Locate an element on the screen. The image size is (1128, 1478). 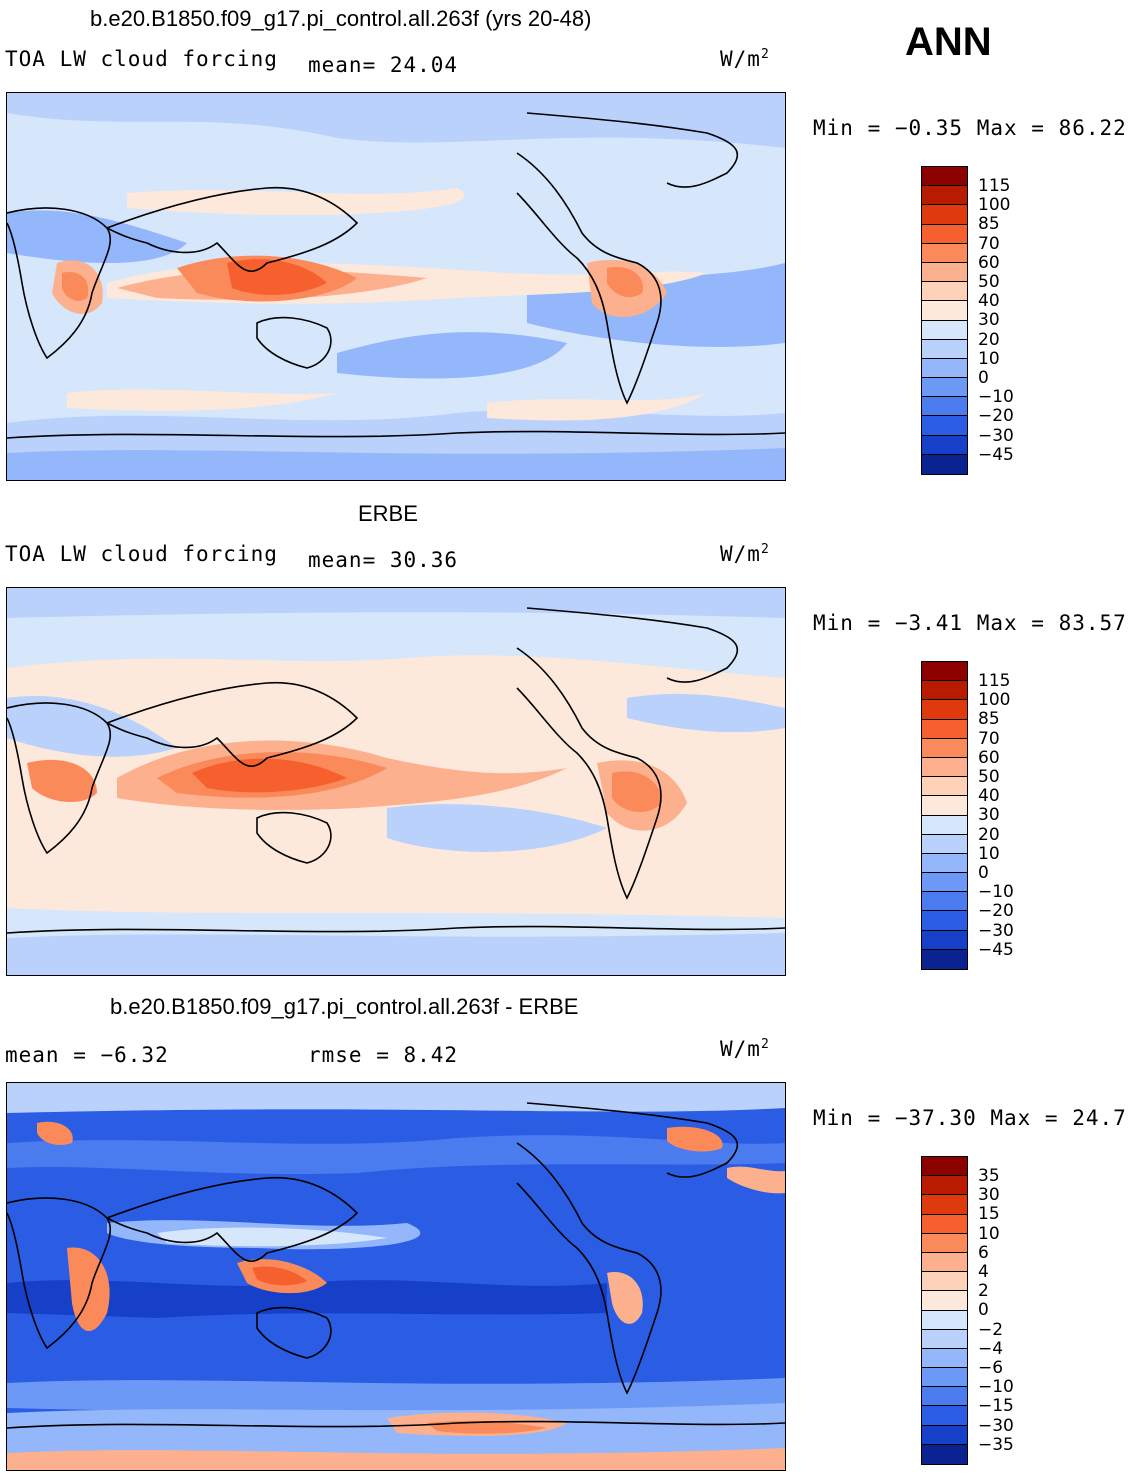
panel-3-colorbar is located at coordinates (944, 1310).